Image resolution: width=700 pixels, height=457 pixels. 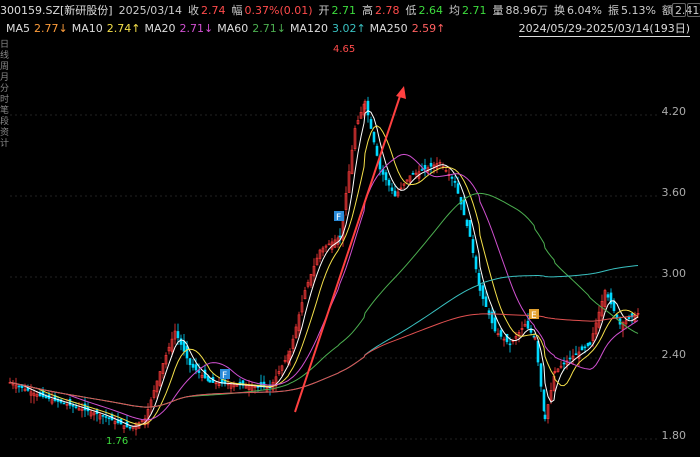 What do you see at coordinates (5, 45) in the screenshot?
I see `left-item: 日` at bounding box center [5, 45].